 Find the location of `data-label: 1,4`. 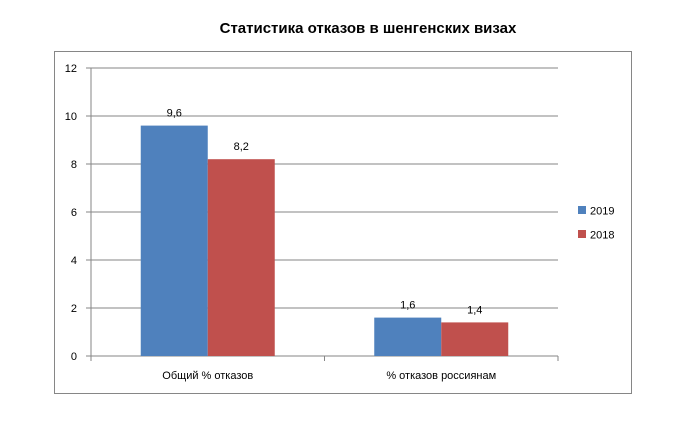

data-label: 1,4 is located at coordinates (474, 310).